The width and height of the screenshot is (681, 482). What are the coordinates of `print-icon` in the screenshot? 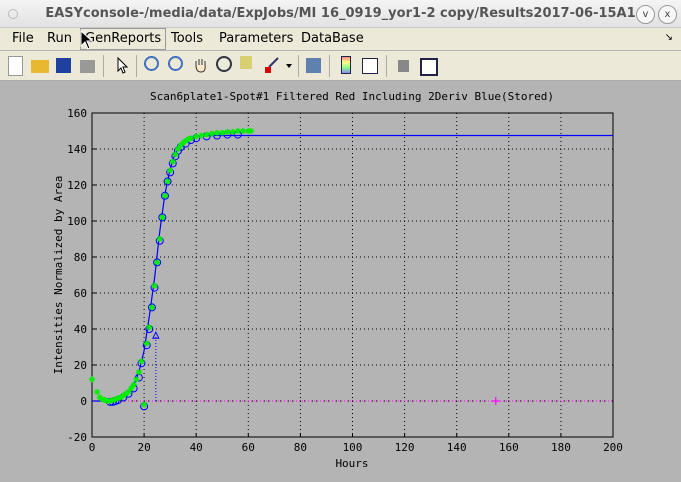 It's located at (87, 66).